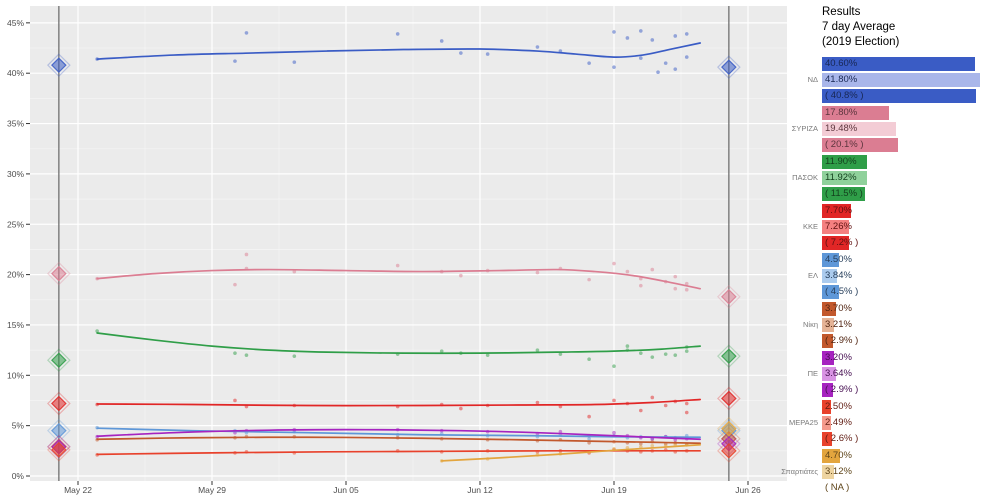  What do you see at coordinates (805, 177) in the screenshot?
I see `party-label-pasok: ΠΑΣΟΚ` at bounding box center [805, 177].